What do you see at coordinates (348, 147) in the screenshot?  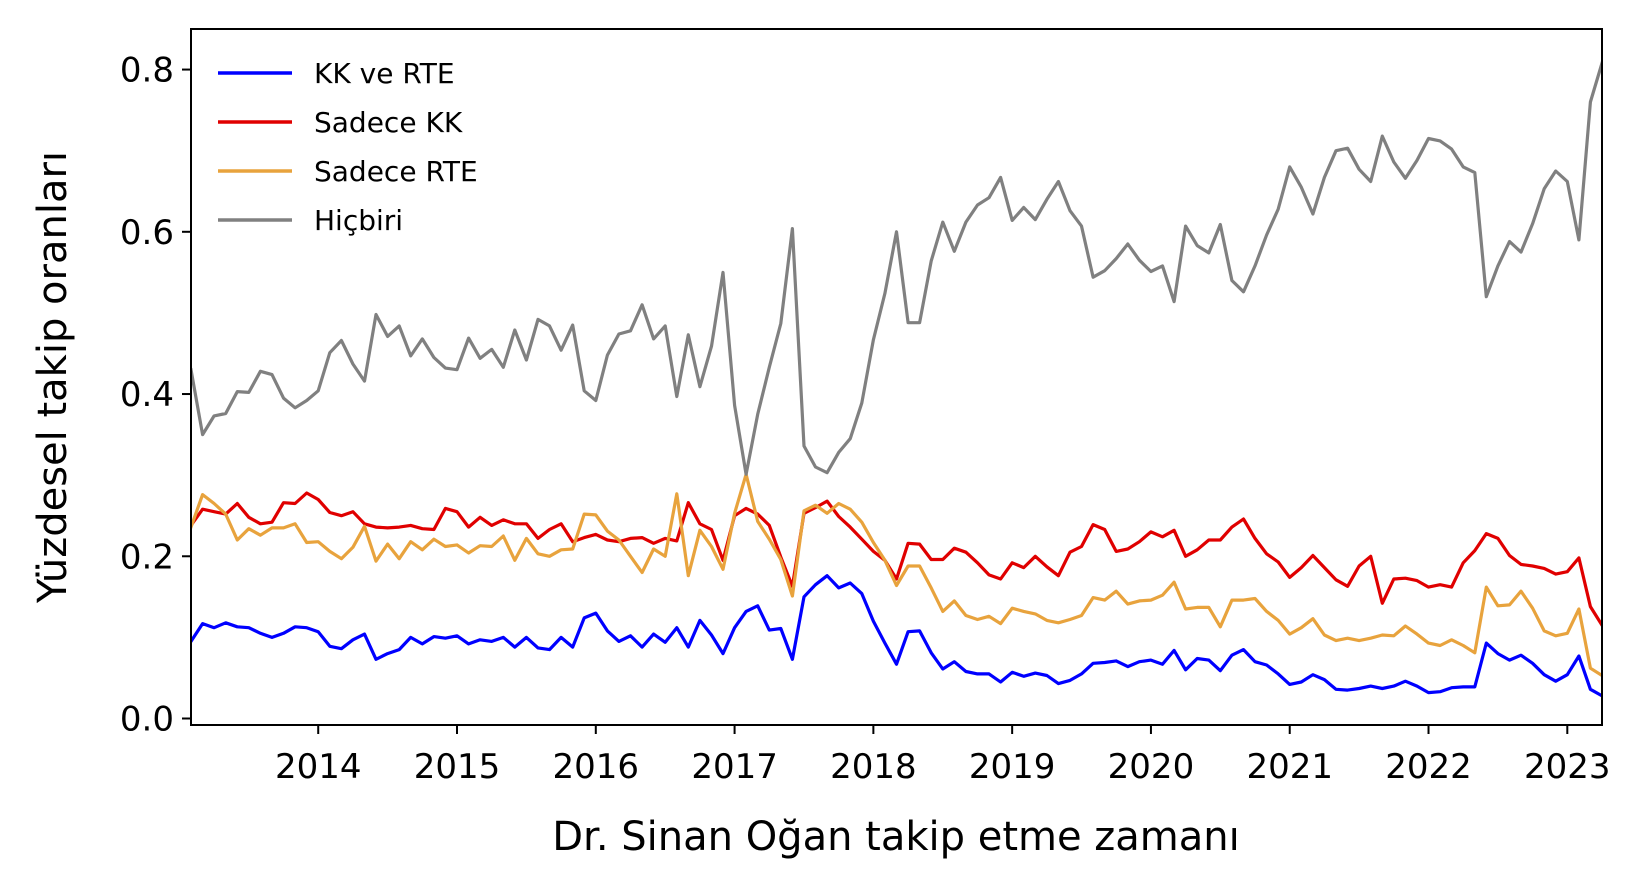 I see `legend: KK ve RTE Sadece KK Sadece RTE Hiçbiri` at bounding box center [348, 147].